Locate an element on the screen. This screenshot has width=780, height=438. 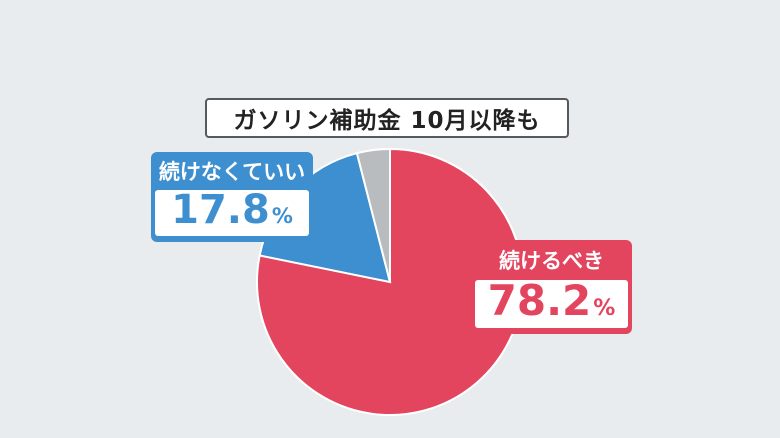
callout-blue-value: 17.8% is located at coordinates (232, 213).